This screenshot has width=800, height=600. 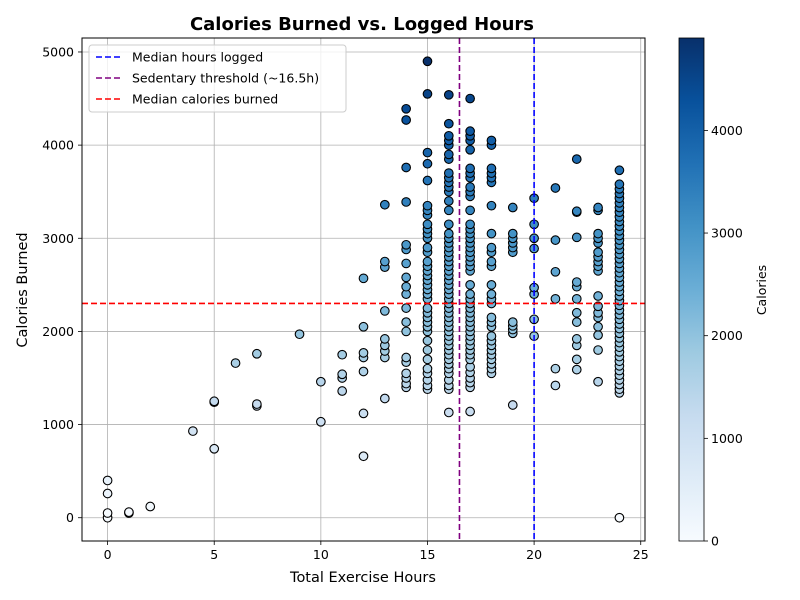 What do you see at coordinates (691, 289) in the screenshot?
I see `colorbar-gradient` at bounding box center [691, 289].